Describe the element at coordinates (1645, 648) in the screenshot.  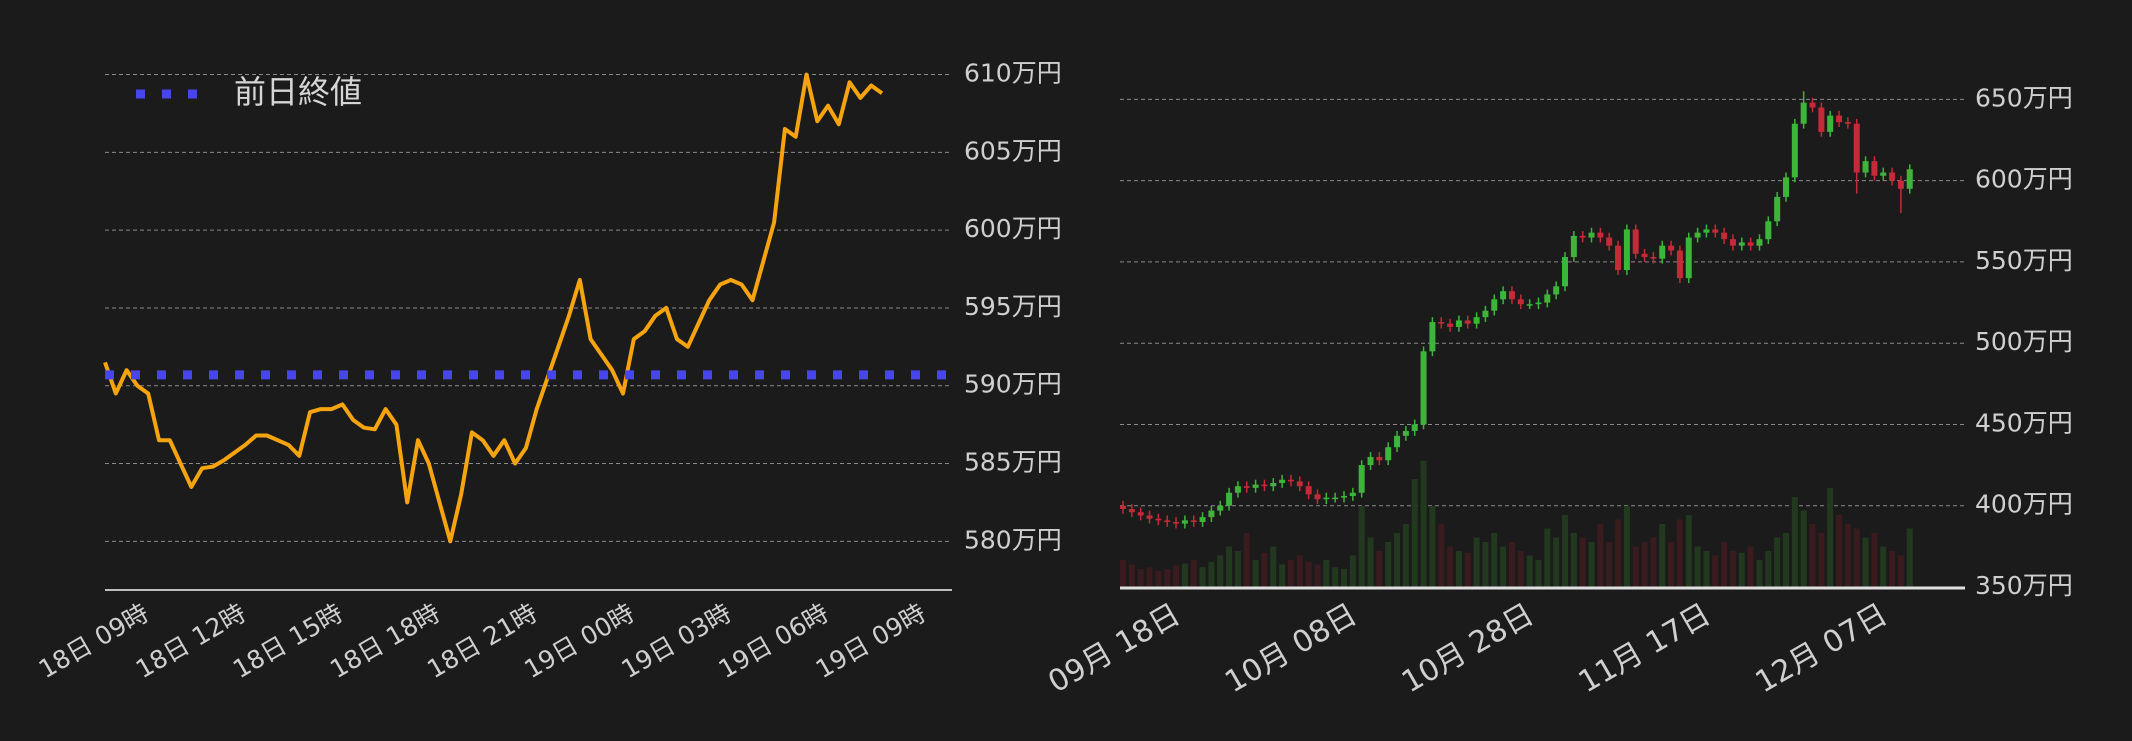
I see `x-tick-label: 11月 17日` at that location.